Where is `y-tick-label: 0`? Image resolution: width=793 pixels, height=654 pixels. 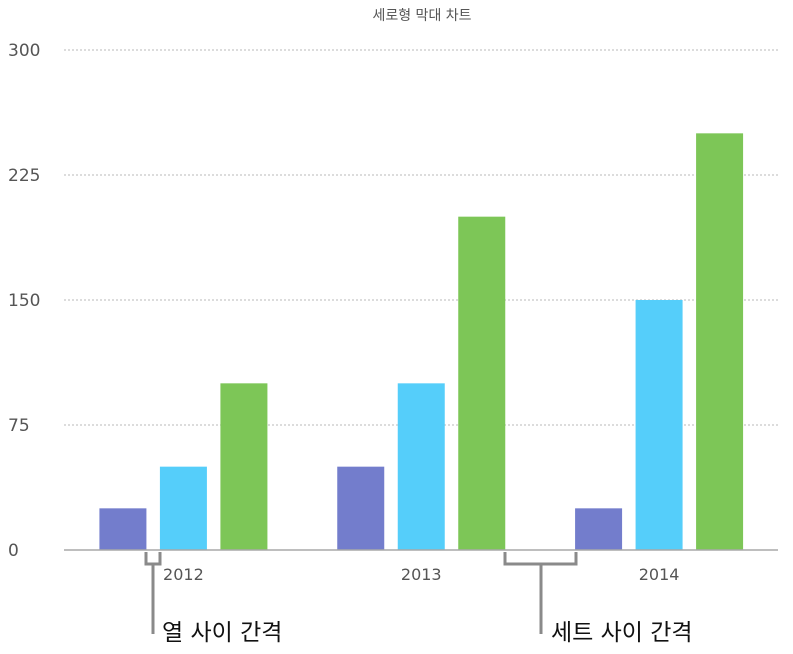 y-tick-label: 0 is located at coordinates (13, 551).